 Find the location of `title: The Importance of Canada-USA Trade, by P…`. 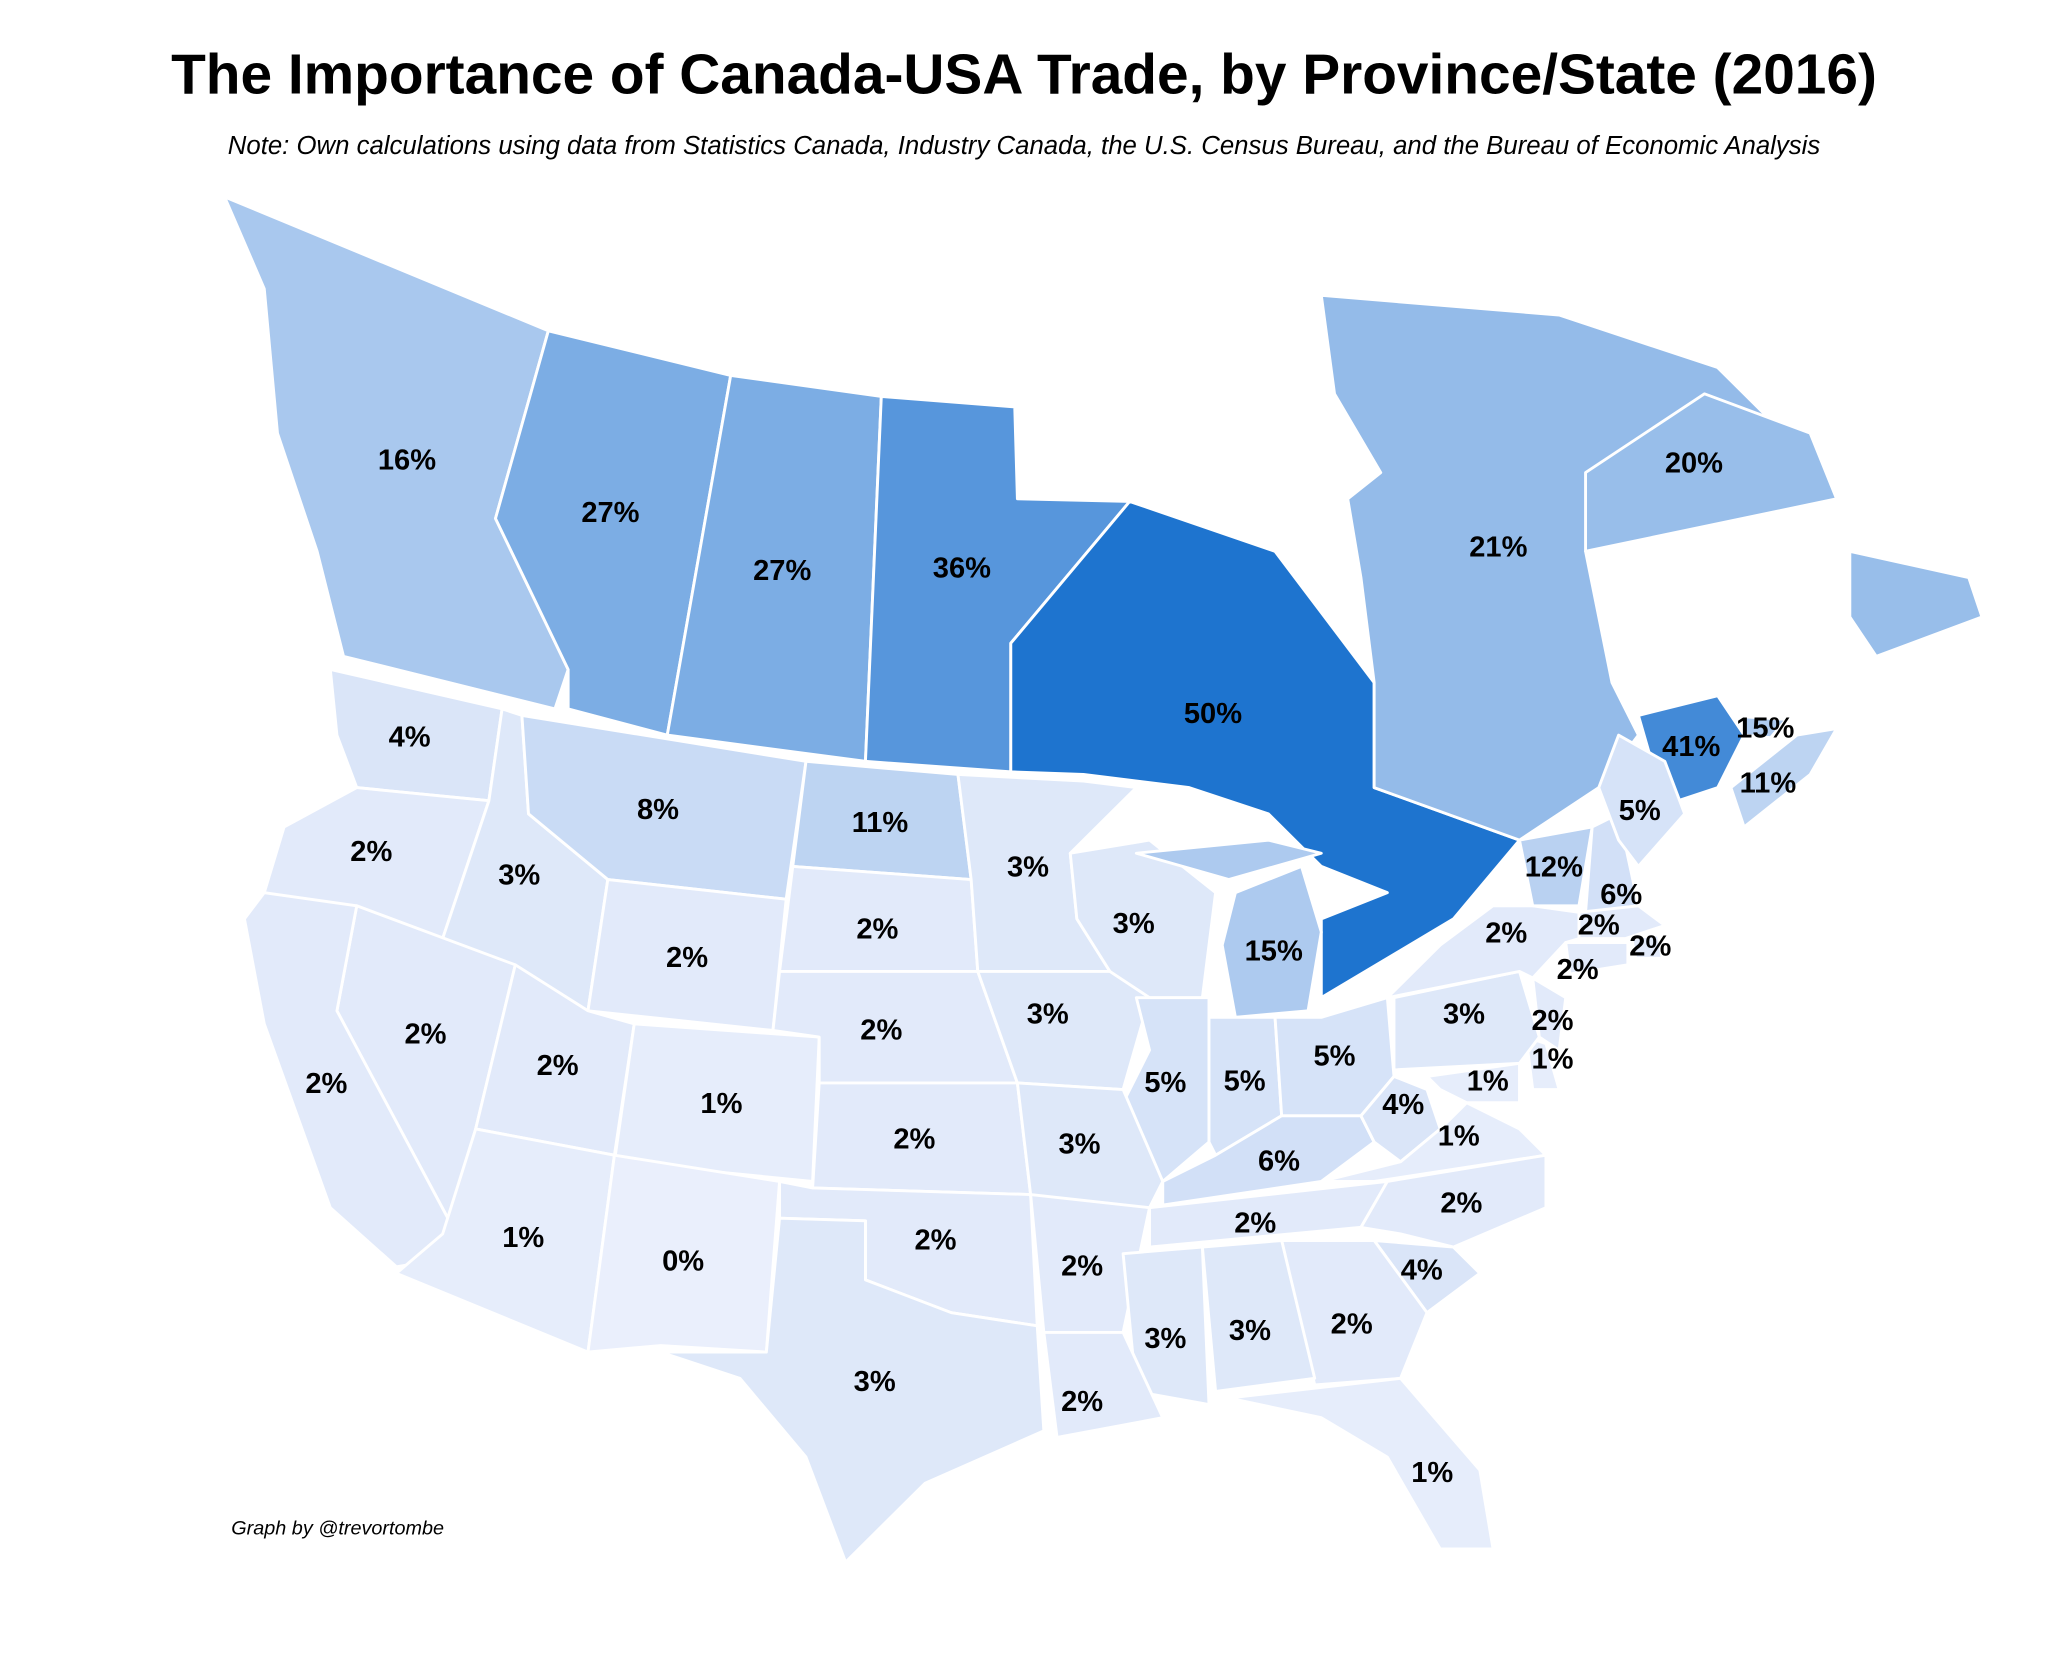

title: The Importance of Canada-USA Trade, by P… is located at coordinates (1024, 75).